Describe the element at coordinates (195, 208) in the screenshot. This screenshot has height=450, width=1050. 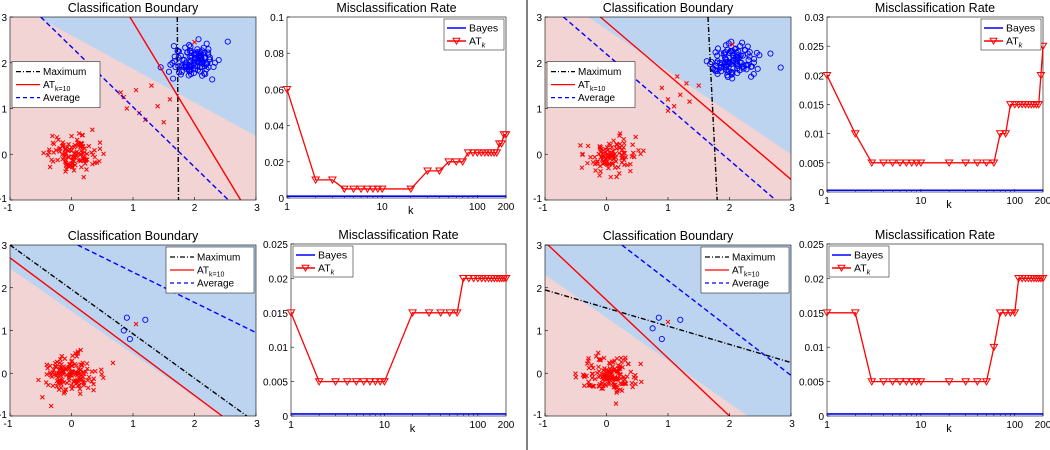
I see `x-tick-label: 2` at that location.